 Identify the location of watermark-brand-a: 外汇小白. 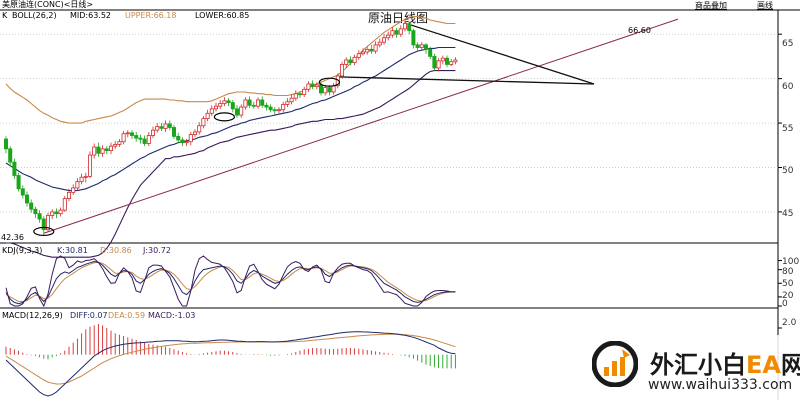
(698, 365).